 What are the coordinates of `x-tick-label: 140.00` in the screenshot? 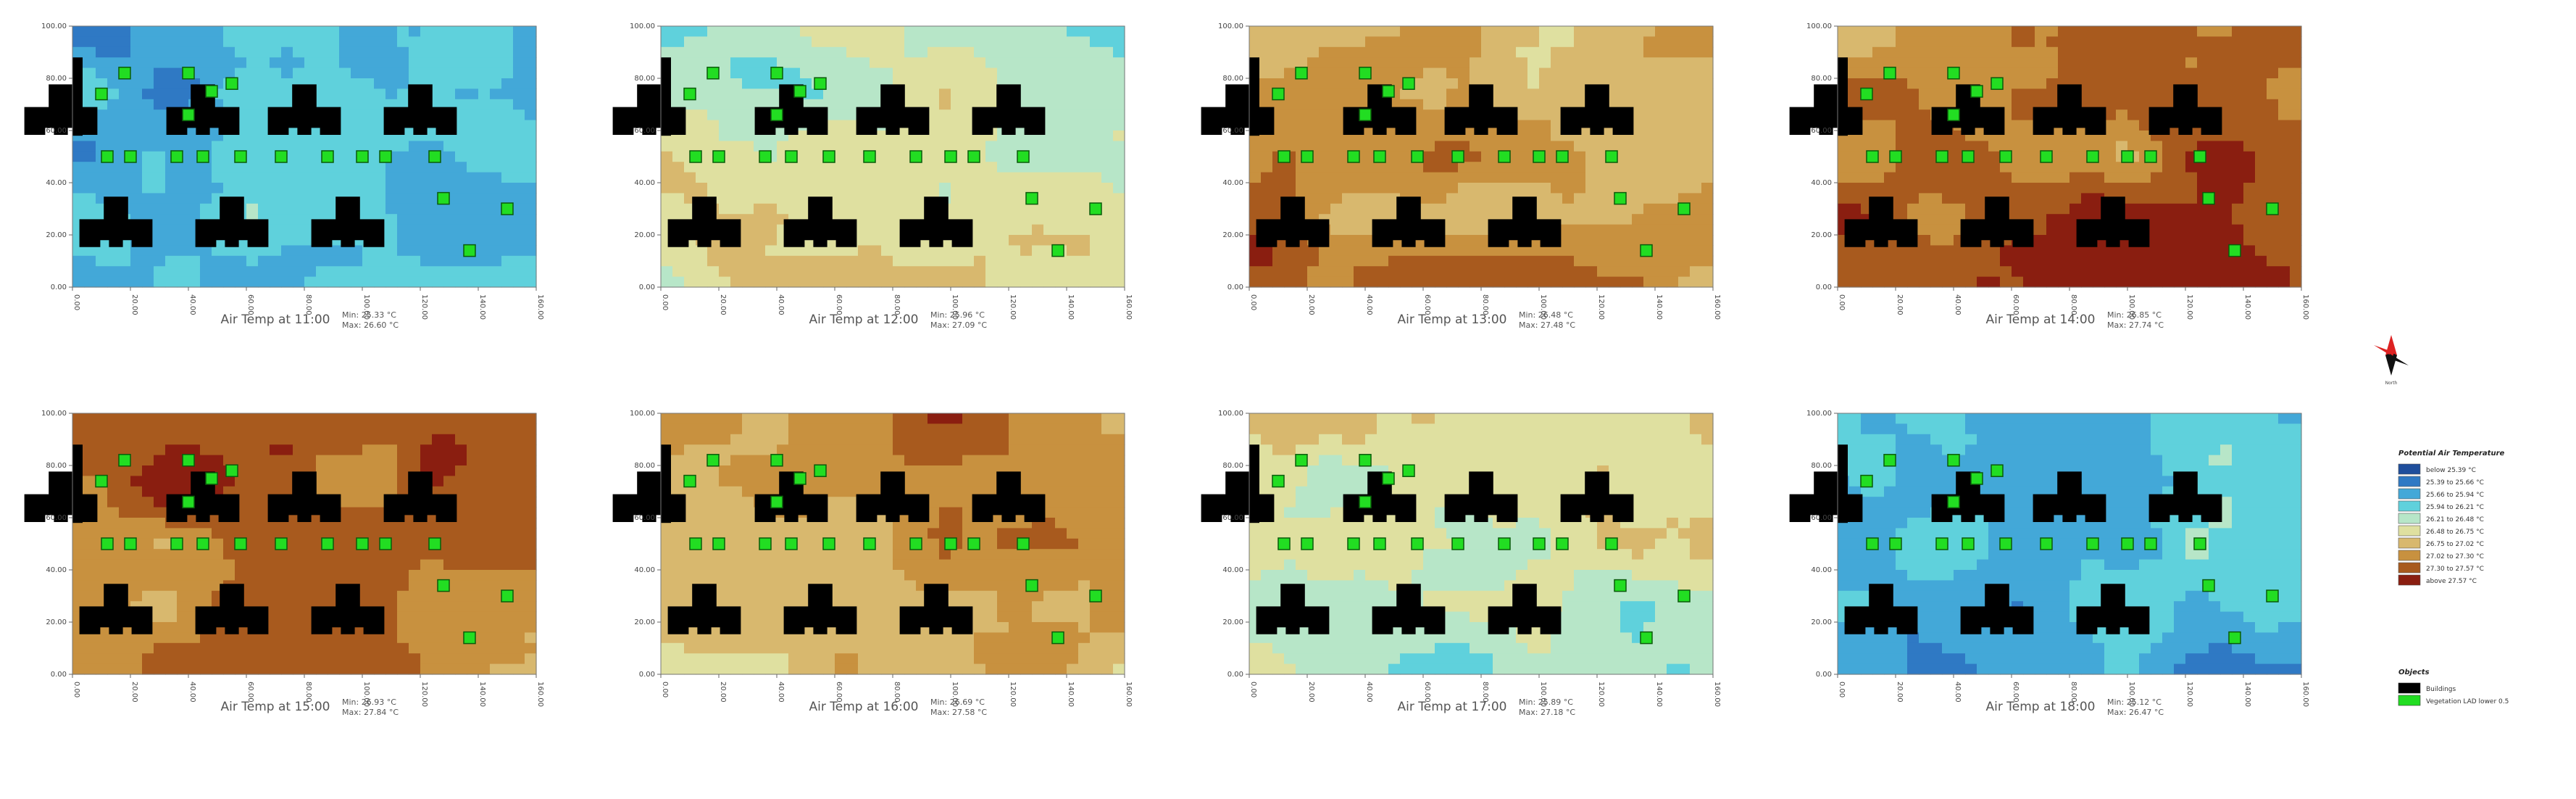 It's located at (2247, 307).